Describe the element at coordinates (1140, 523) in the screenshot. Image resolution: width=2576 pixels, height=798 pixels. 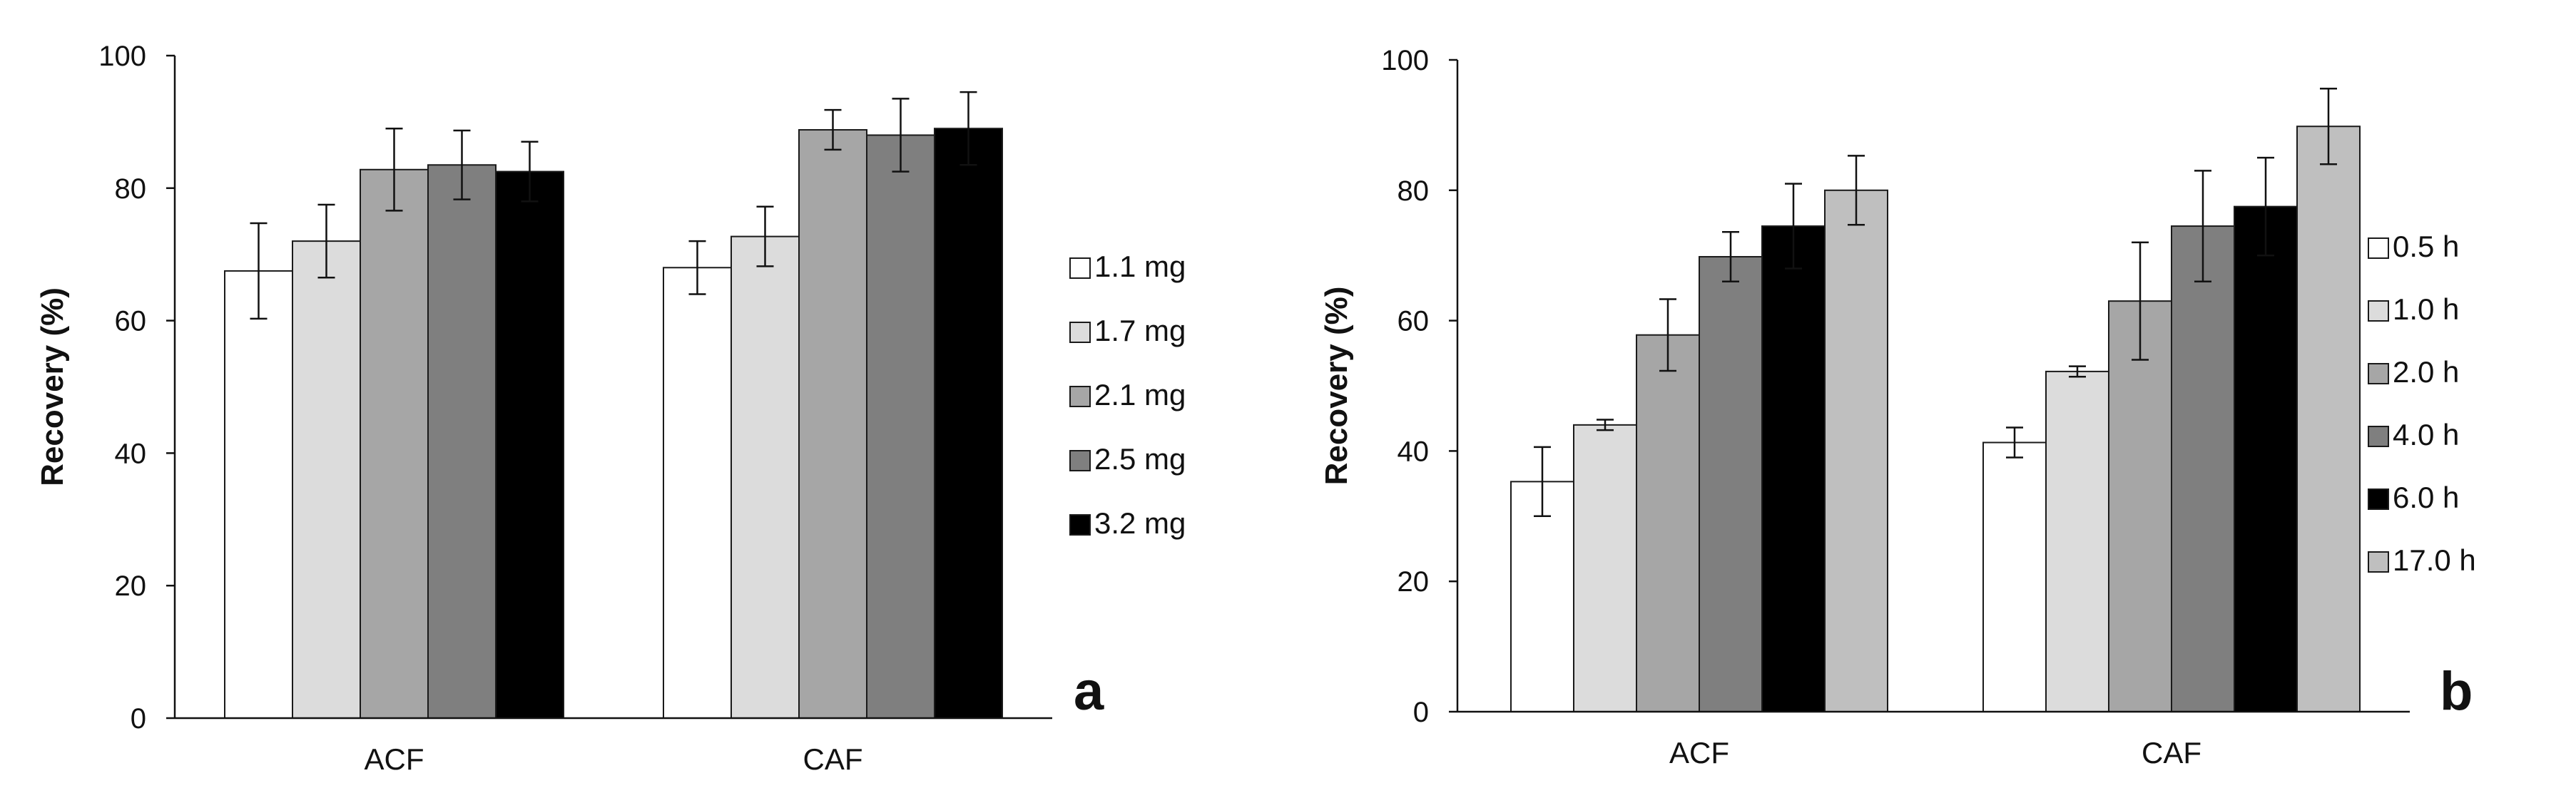
I see `panel-a-legend-label-4: 3.2 mg` at that location.